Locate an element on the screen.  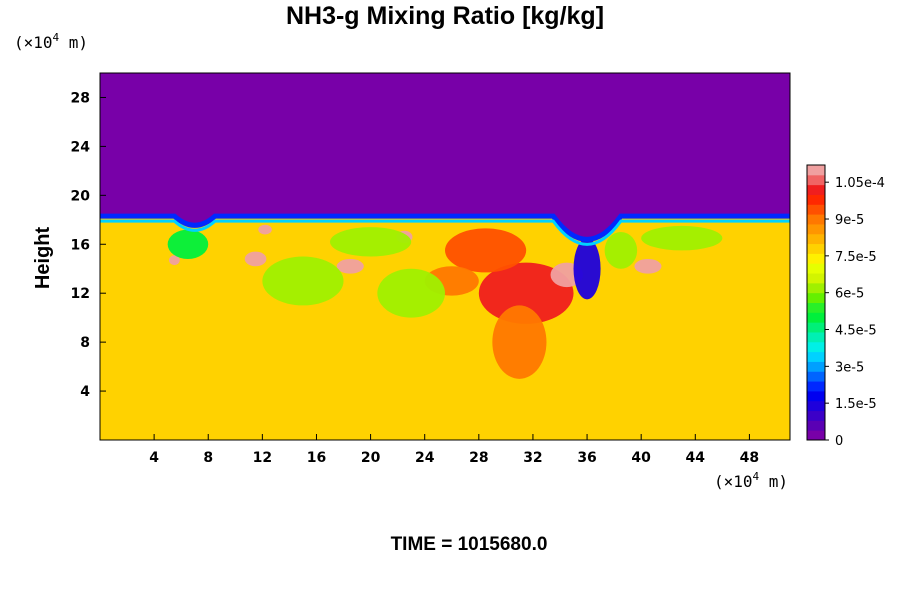
x-tick-label: 8 is located at coordinates (208, 458).